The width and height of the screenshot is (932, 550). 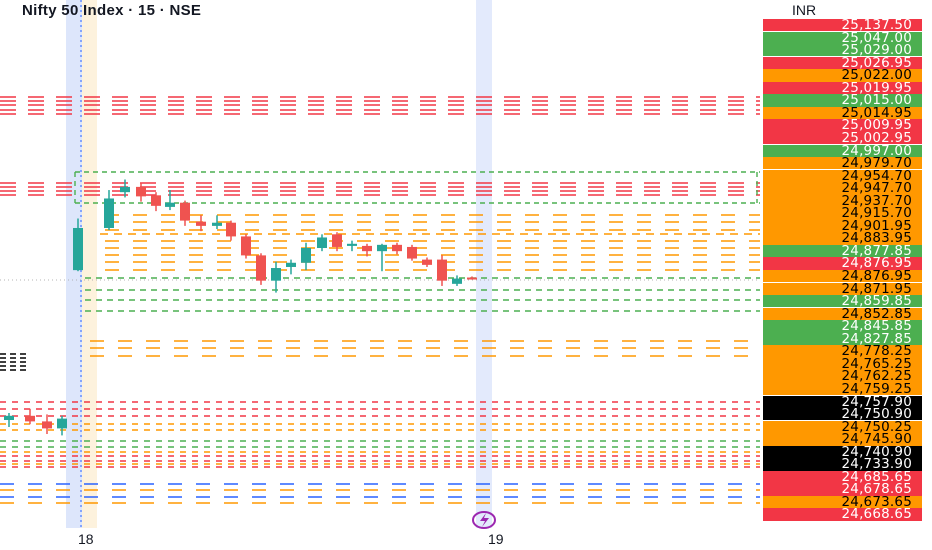 I want to click on price-tag: 24,740.90, so click(x=842, y=452).